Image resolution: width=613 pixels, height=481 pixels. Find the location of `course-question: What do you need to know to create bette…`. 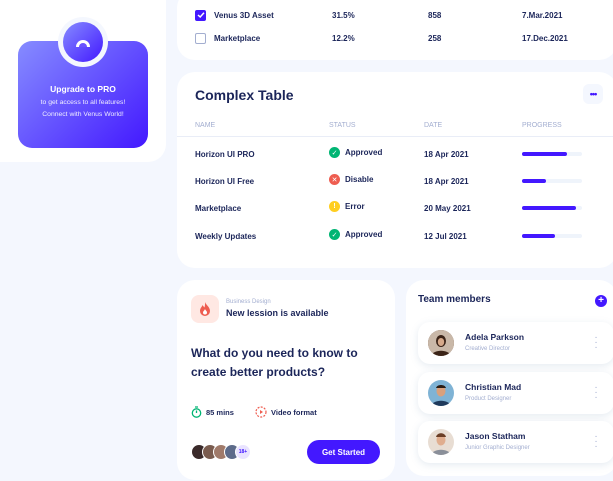

course-question: What do you need to know to create bette… is located at coordinates (274, 362).